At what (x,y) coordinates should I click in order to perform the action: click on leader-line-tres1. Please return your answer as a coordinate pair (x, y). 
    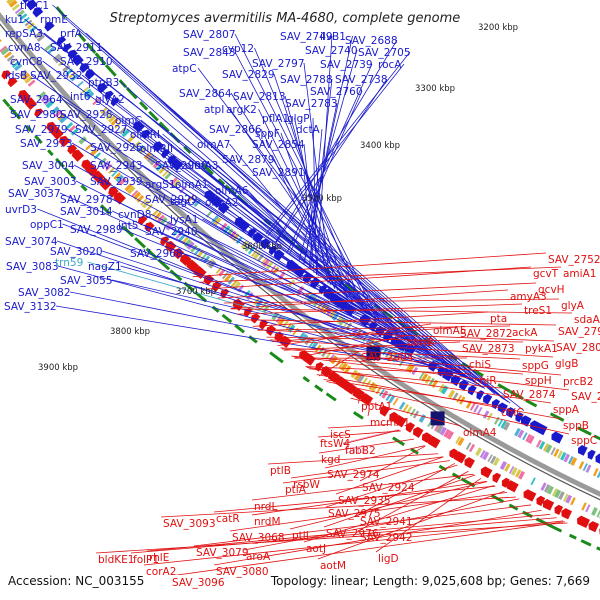
    Looking at the image, I should click on (380, 309).